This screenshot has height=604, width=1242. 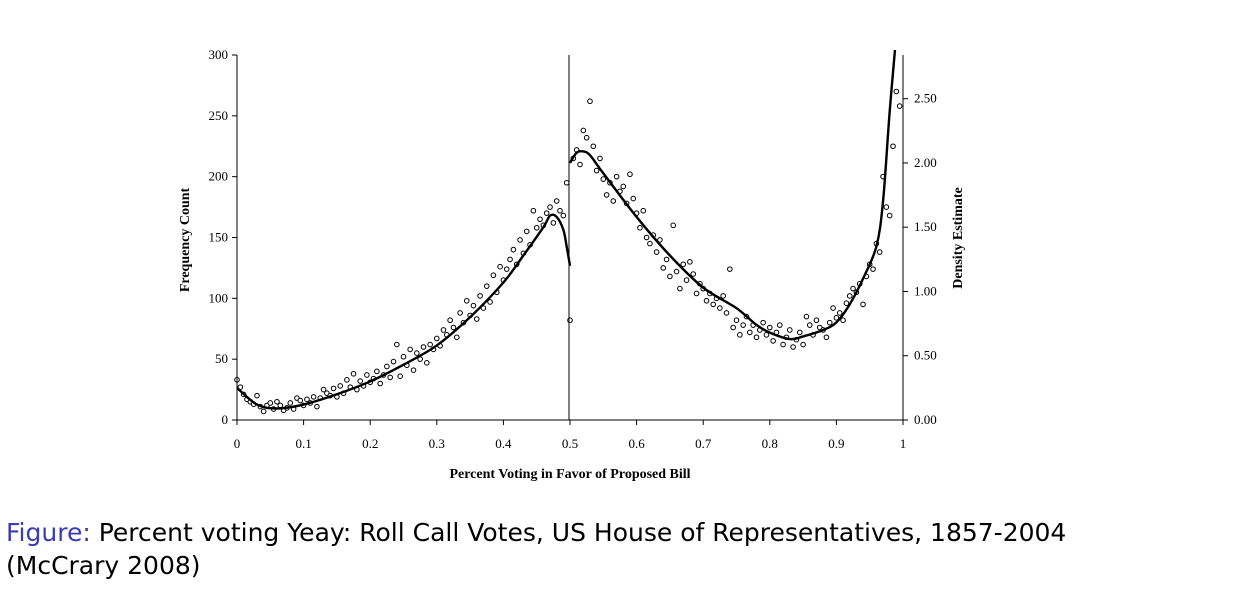 I want to click on y2-tick-label: 2.00, so click(x=925, y=162).